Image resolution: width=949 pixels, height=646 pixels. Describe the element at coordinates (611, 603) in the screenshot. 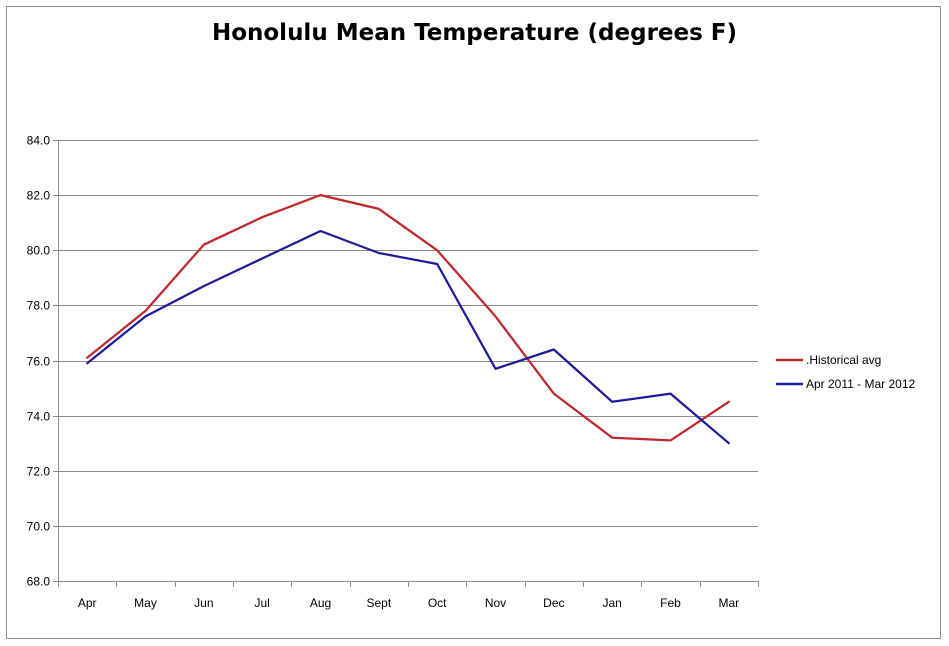

I see `x-tick-label: Jan` at that location.